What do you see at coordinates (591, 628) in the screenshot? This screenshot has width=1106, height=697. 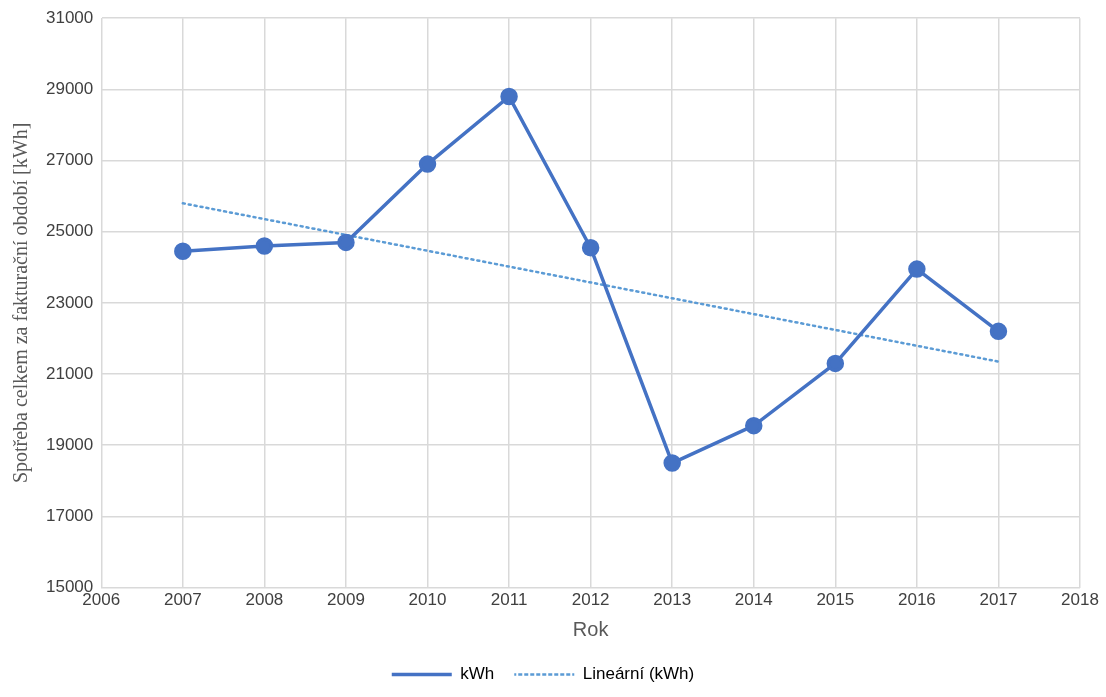 I see `x-axis-title: Rok` at bounding box center [591, 628].